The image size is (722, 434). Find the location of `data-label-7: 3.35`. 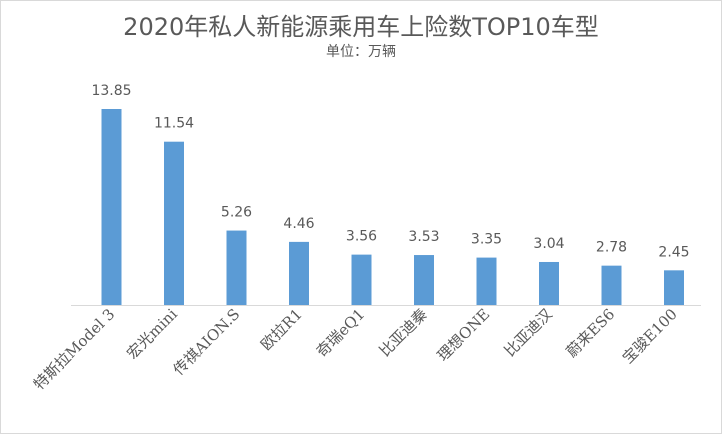

data-label-7: 3.35 is located at coordinates (486, 240).